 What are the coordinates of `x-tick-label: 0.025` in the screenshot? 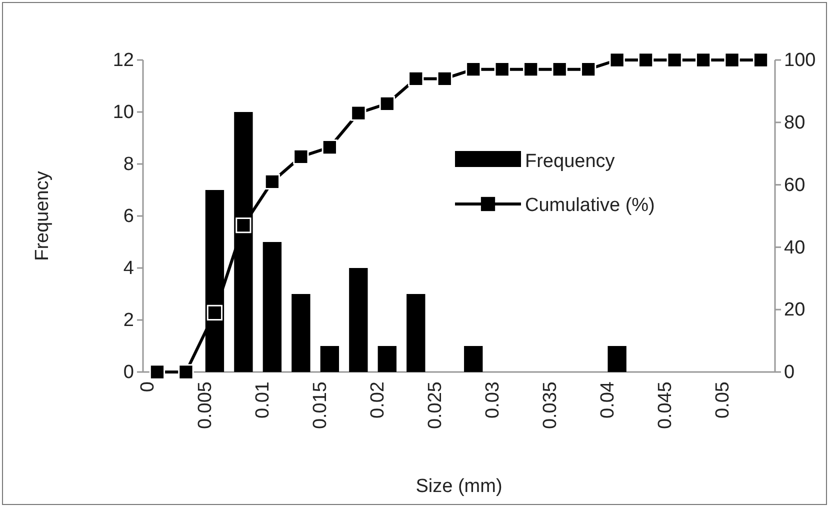 It's located at (435, 406).